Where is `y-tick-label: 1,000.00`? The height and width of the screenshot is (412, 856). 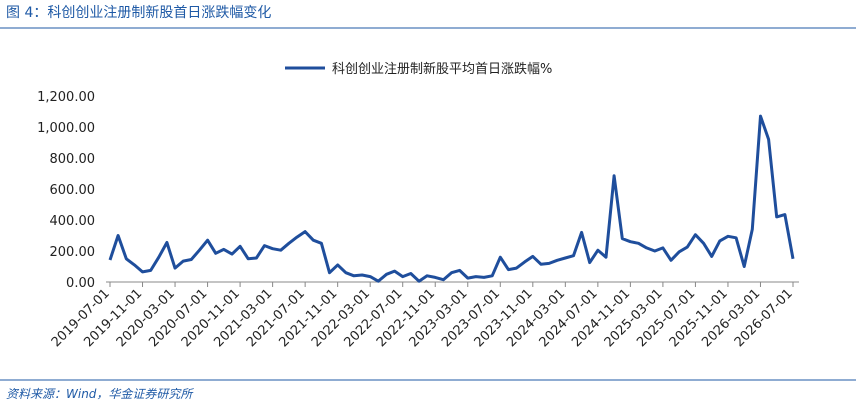
y-tick-label: 1,000.00 is located at coordinates (66, 128).